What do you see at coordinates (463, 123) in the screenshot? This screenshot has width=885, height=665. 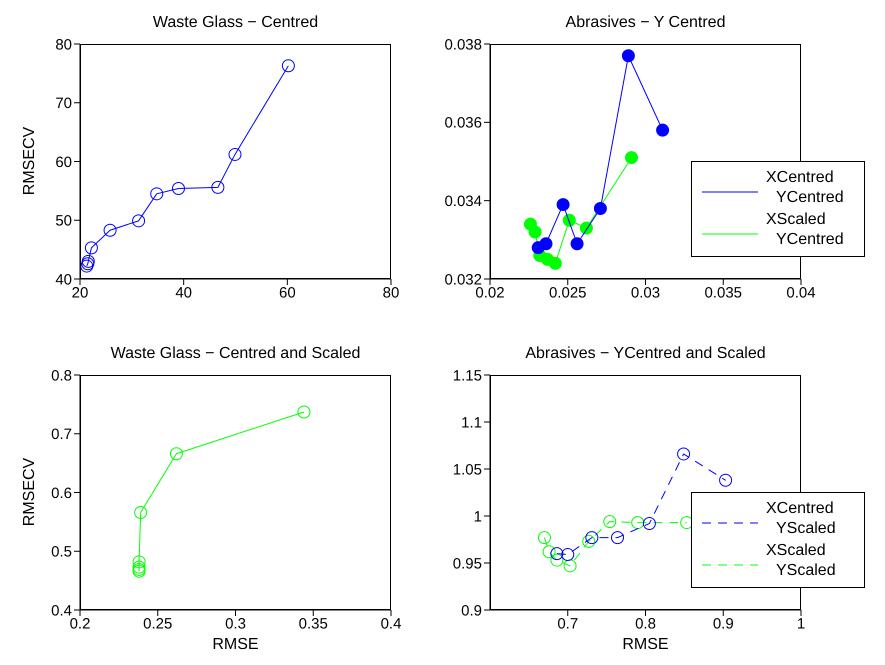 I see `y-tick-label: 0.036` at bounding box center [463, 123].